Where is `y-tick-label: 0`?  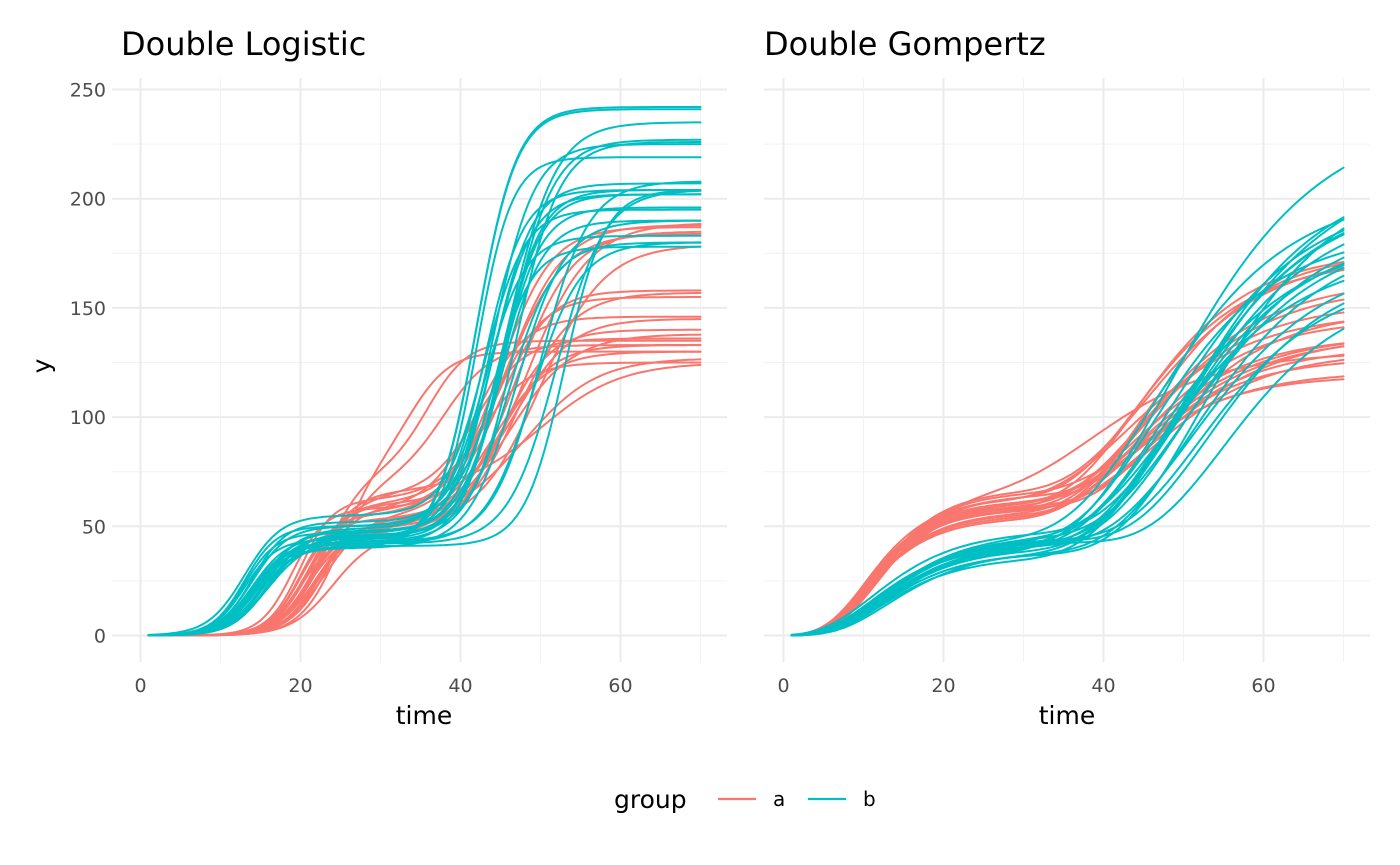
y-tick-label: 0 is located at coordinates (100, 637).